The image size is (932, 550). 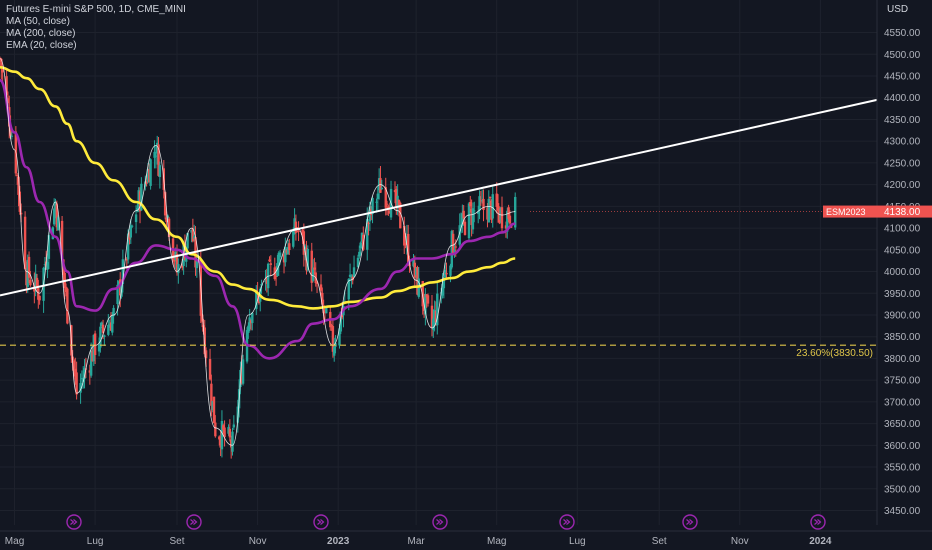 What do you see at coordinates (38, 21) in the screenshot?
I see `legend-ma50: MA (50, close)` at bounding box center [38, 21].